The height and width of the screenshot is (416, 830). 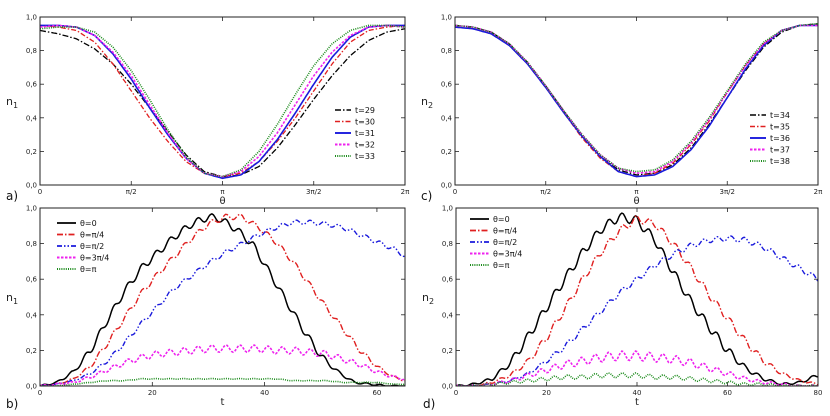 I want to click on legend-label: t=38, so click(x=780, y=161).